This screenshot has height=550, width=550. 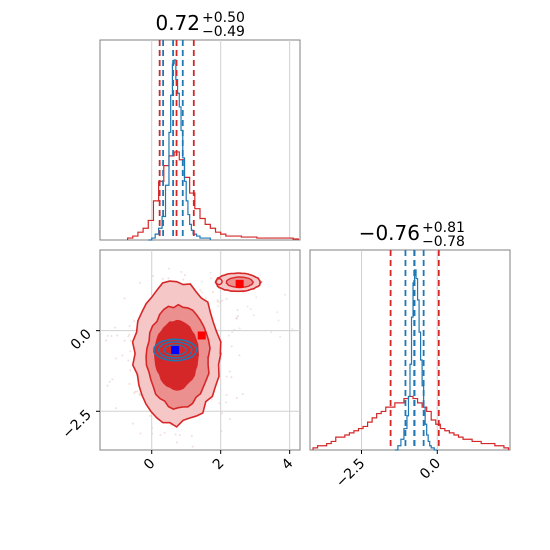 I want to click on x-tick-label: 4, so click(x=288, y=464).